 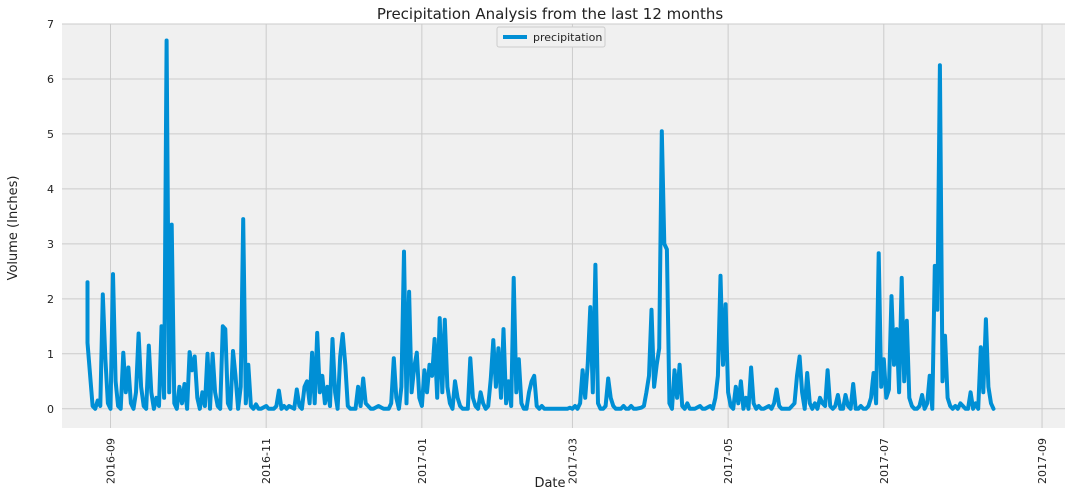 I want to click on y-tick-label: 6, so click(x=50, y=79).